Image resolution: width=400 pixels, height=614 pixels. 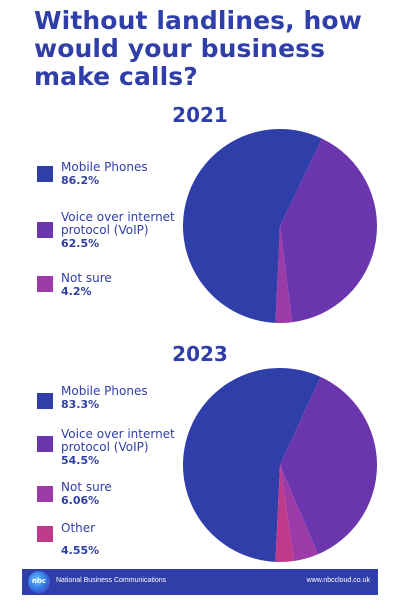 What do you see at coordinates (200, 354) in the screenshot?
I see `chart-title-2023: 2023` at bounding box center [200, 354].